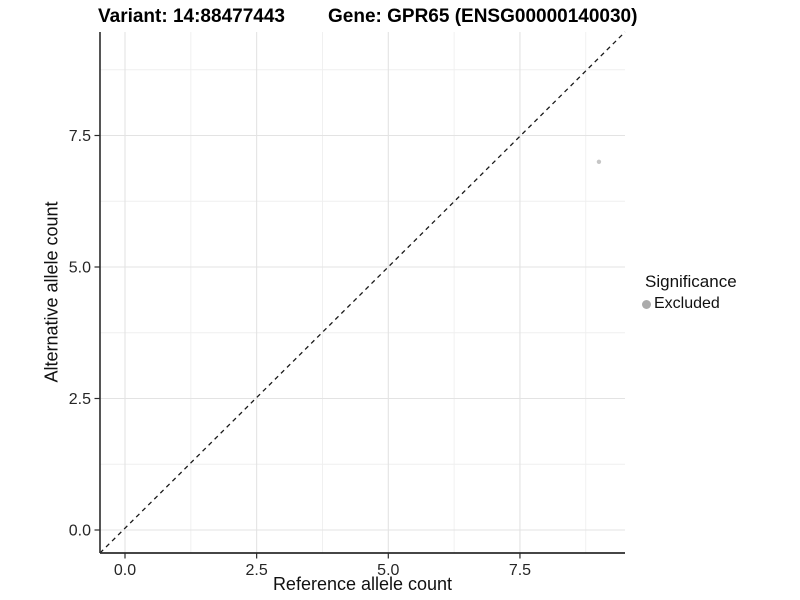 The width and height of the screenshot is (800, 600). I want to click on legend: Significance Excluded, so click(688, 292).